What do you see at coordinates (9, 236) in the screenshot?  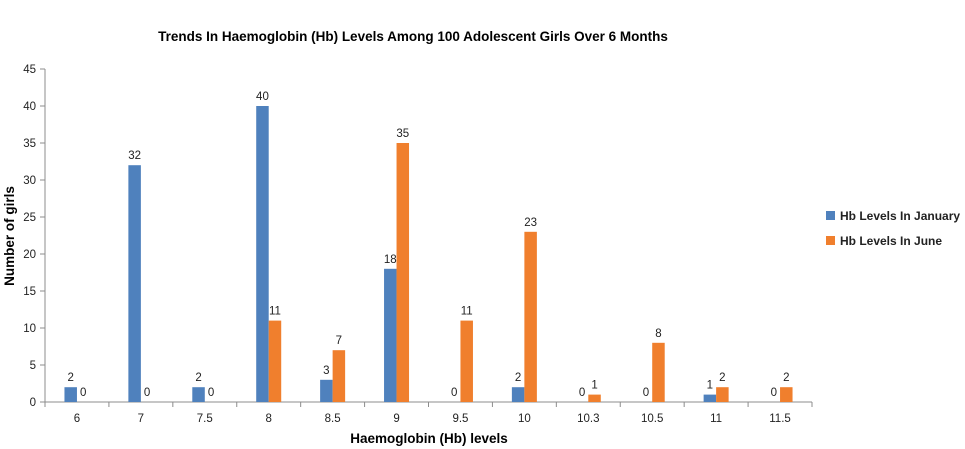 I see `y-axis-title: Number of girls` at bounding box center [9, 236].